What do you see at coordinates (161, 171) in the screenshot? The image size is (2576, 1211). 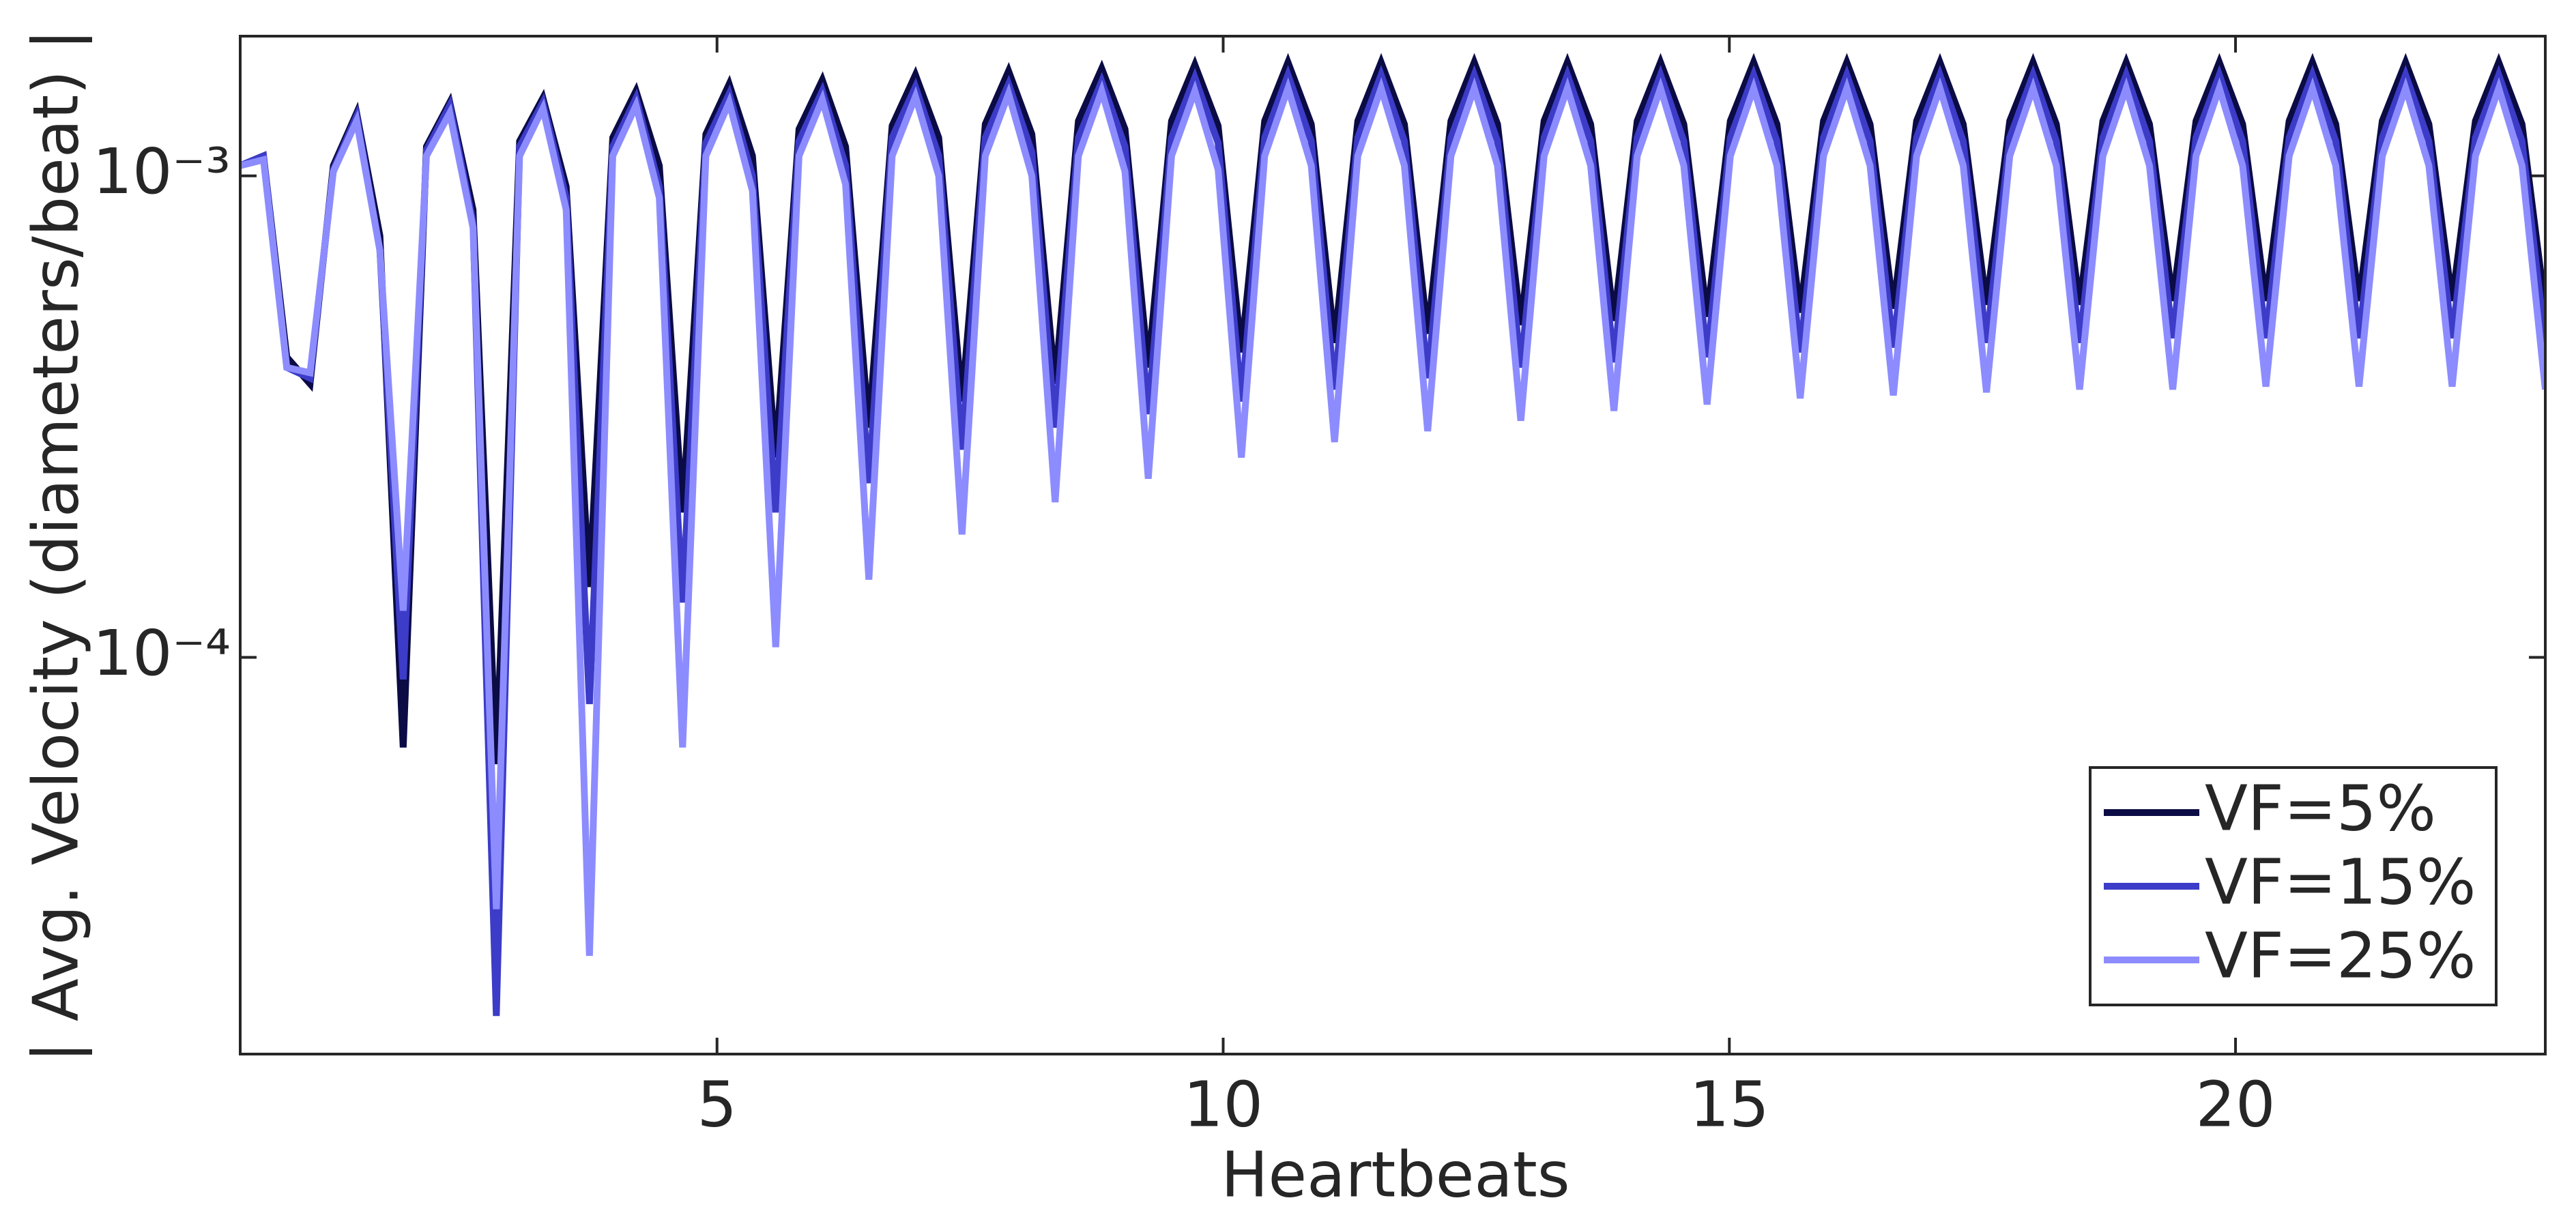 I see `y-tick-label: 10⁻³` at bounding box center [161, 171].